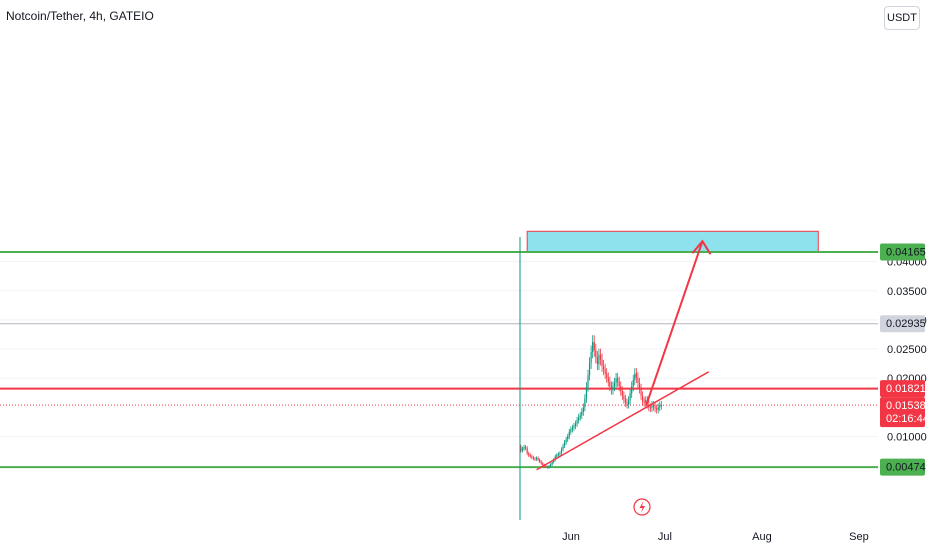 The image size is (932, 550). I want to click on price-tag-0.04165-bg, so click(902, 252).